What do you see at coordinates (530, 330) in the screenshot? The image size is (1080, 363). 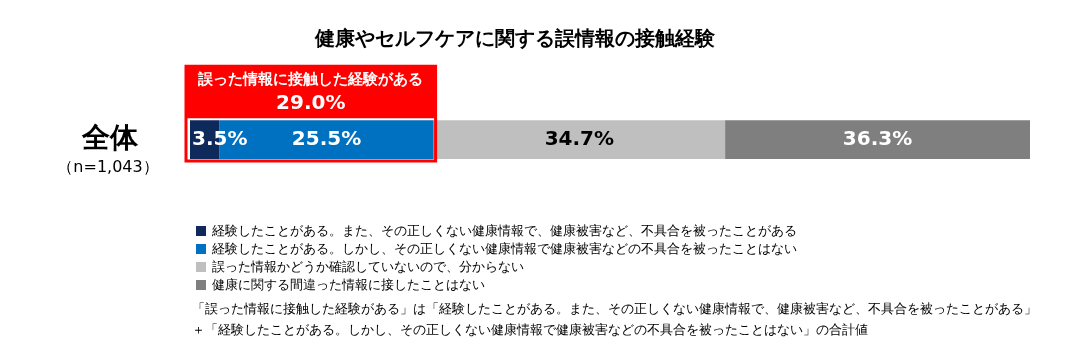 I see `text: ＋「経験したことがある。しかし、その正しくない健康情報で健康被害などの不具合を被ったことはない」の合計値` at bounding box center [530, 330].